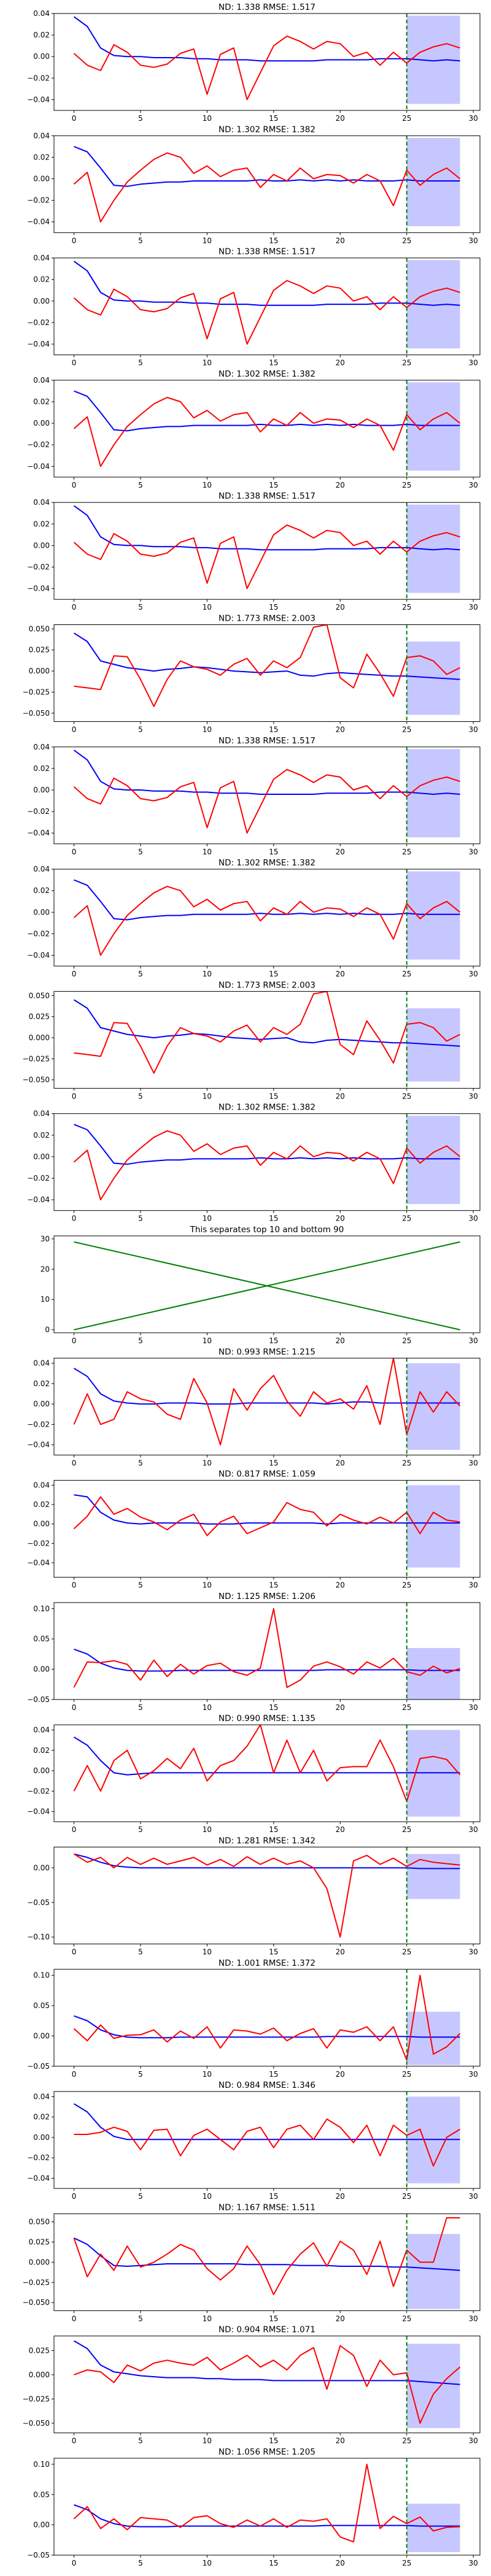  Describe the element at coordinates (267, 985) in the screenshot. I see `chart-title: ND: 1.773 RMSE: 2.003` at that location.